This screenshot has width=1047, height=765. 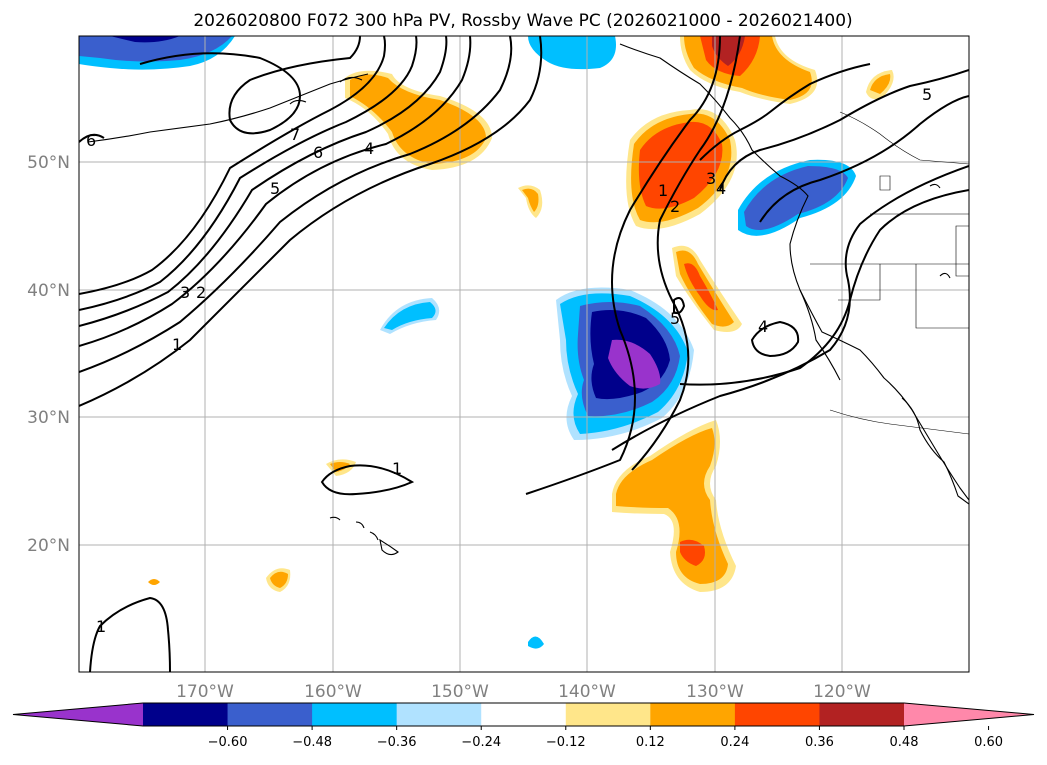 What do you see at coordinates (842, 692) in the screenshot?
I see `lon-label-120w: 120°W` at bounding box center [842, 692].